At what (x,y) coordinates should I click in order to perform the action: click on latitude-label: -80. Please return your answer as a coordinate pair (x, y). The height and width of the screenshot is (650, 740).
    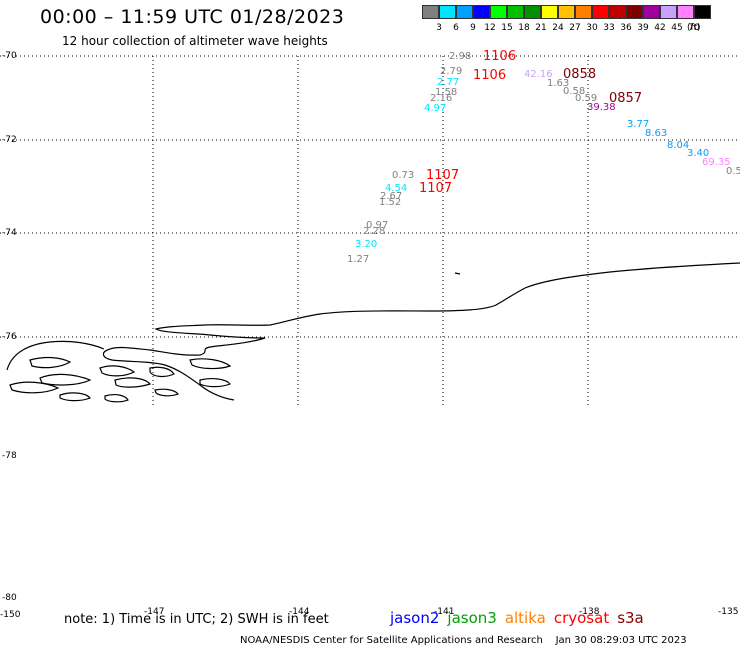
    Looking at the image, I should click on (9, 598).